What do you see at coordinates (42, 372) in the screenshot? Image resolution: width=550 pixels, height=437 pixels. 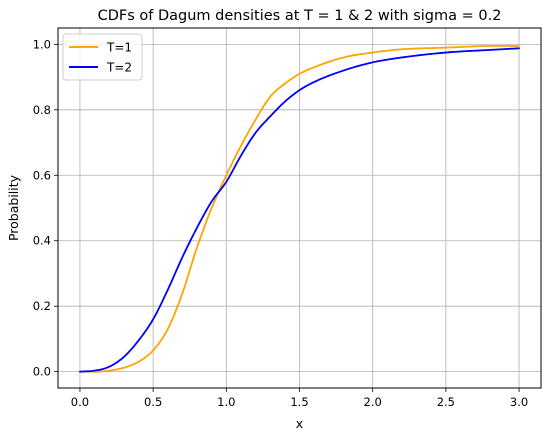 I see `y-tick-label: 0.0` at bounding box center [42, 372].